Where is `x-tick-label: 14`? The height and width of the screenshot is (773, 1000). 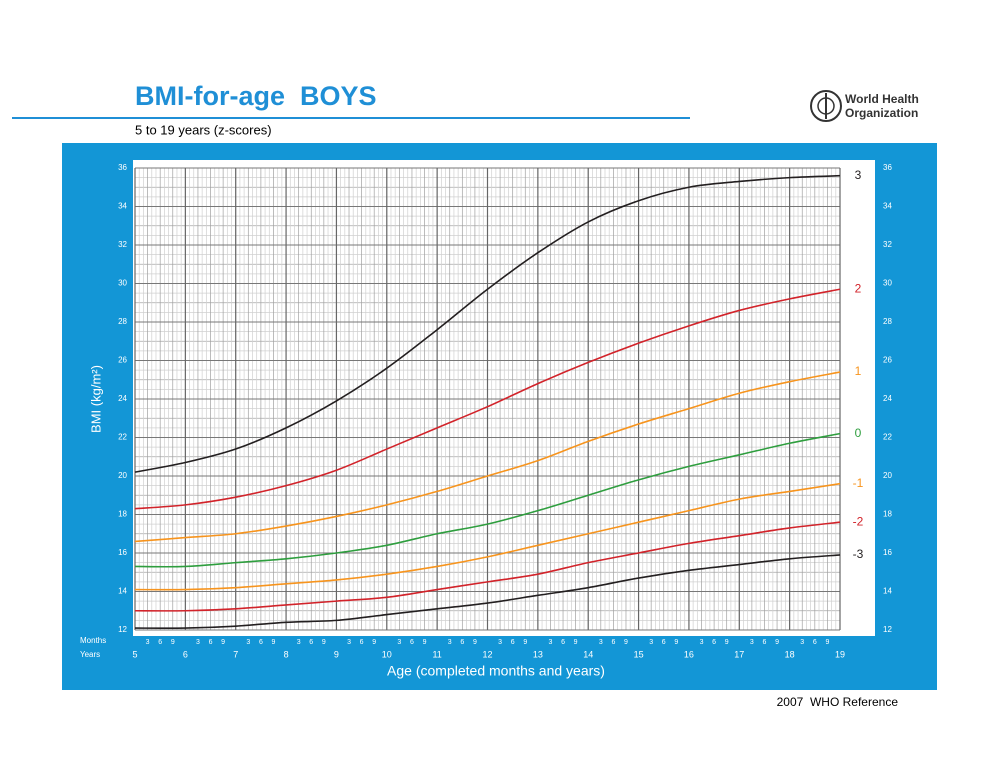
x-tick-label: 14 is located at coordinates (588, 654).